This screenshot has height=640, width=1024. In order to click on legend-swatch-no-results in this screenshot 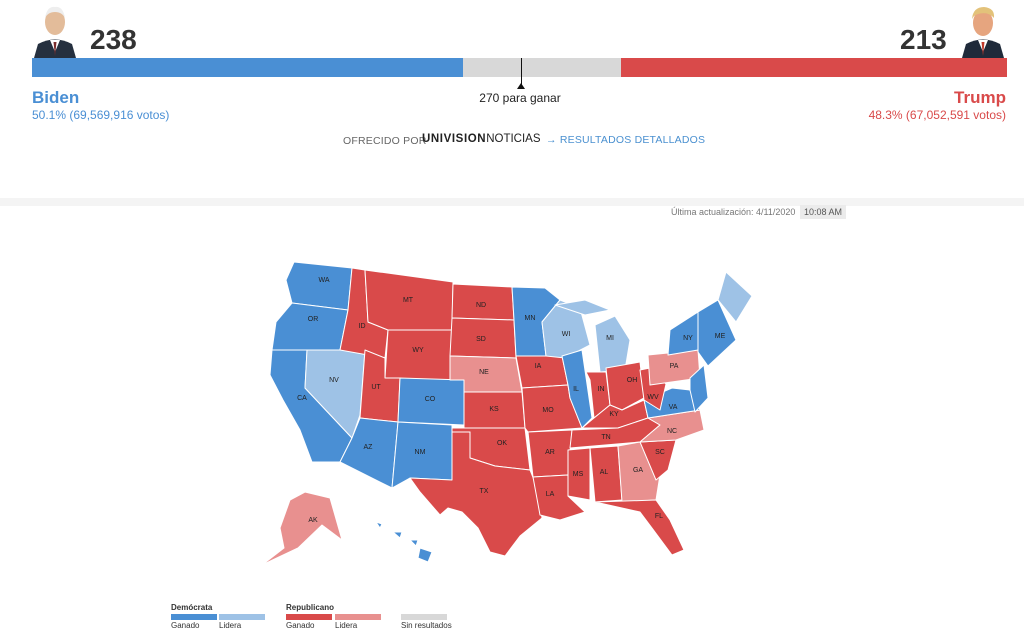, I will do `click(424, 617)`.